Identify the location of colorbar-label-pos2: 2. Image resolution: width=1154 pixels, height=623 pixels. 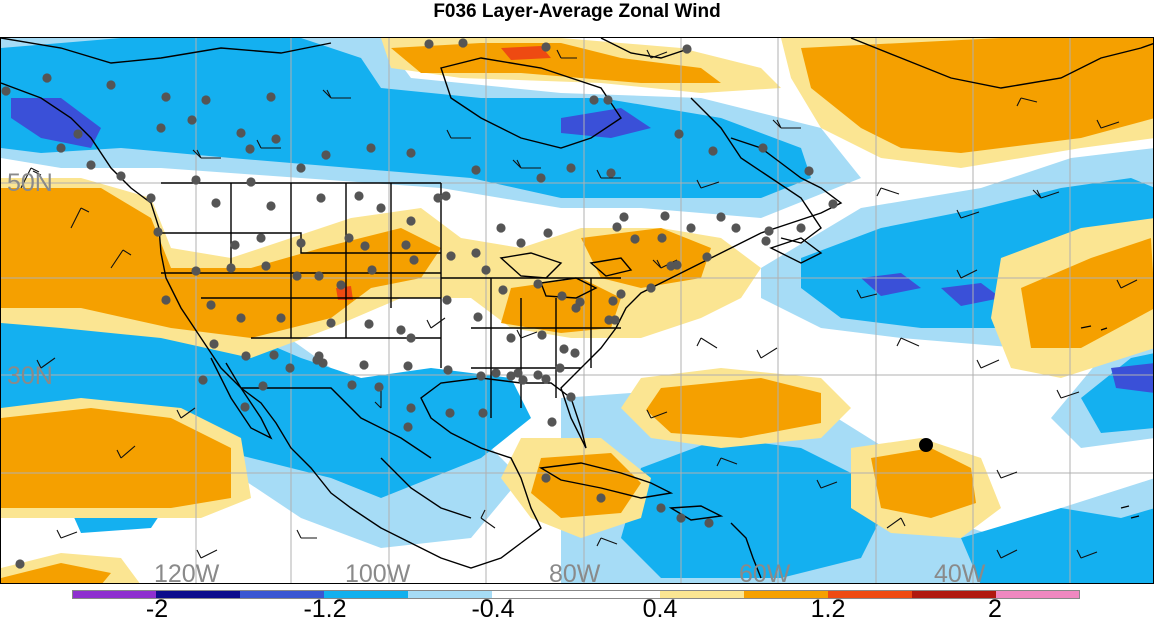
(995, 609).